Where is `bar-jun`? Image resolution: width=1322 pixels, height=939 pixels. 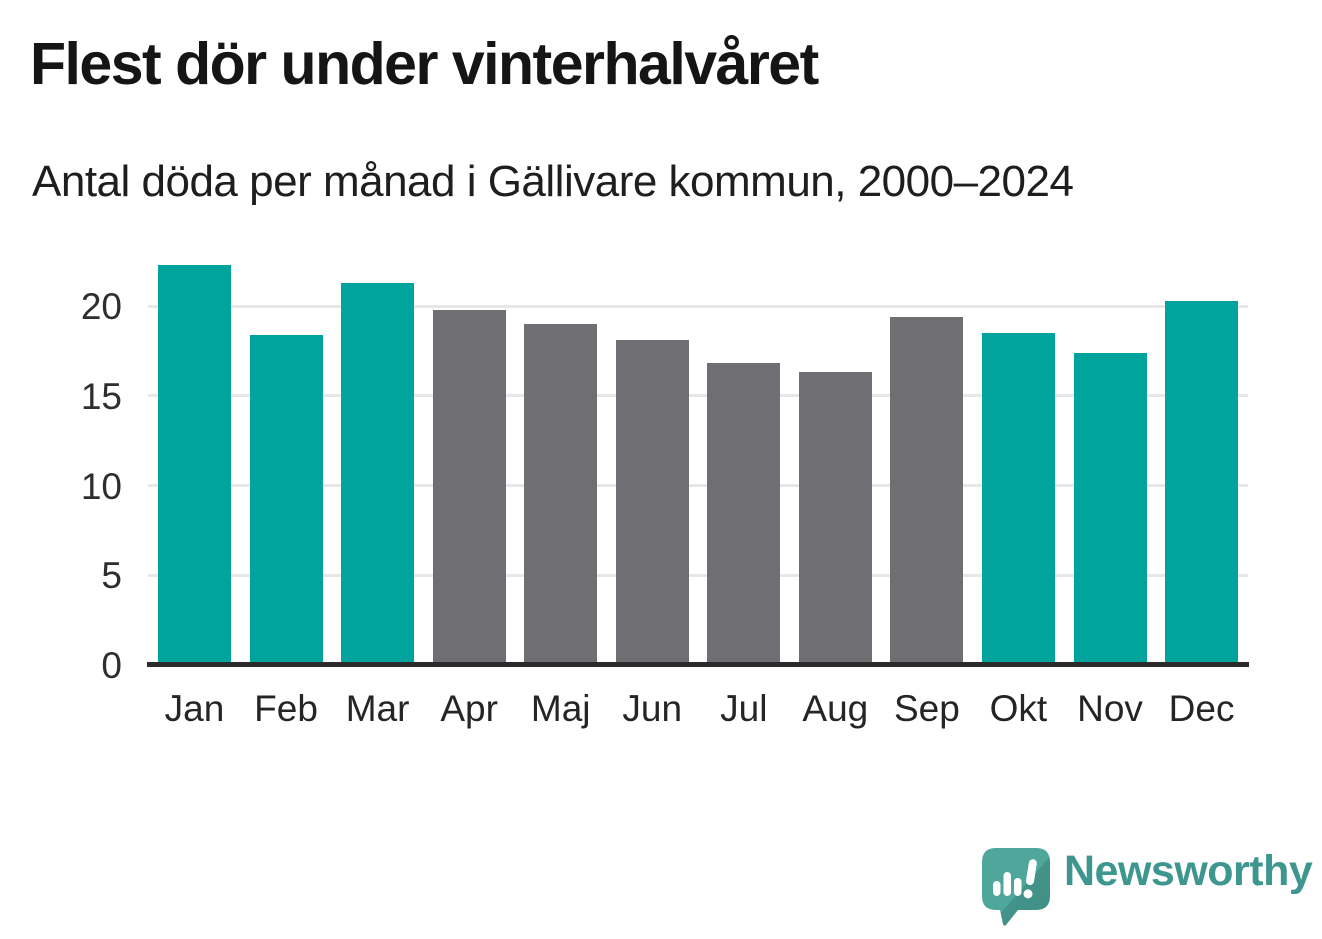 bar-jun is located at coordinates (652, 502).